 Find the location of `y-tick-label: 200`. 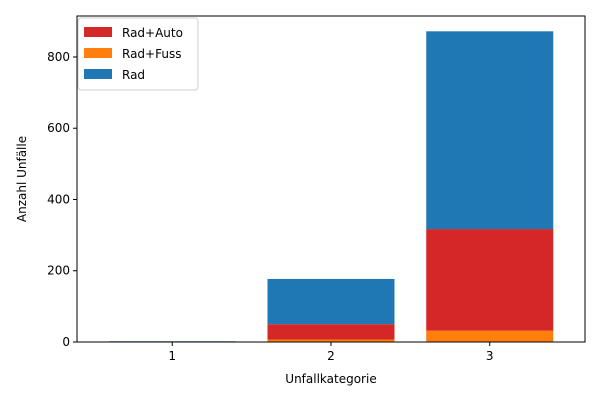

y-tick-label: 200 is located at coordinates (58, 271).